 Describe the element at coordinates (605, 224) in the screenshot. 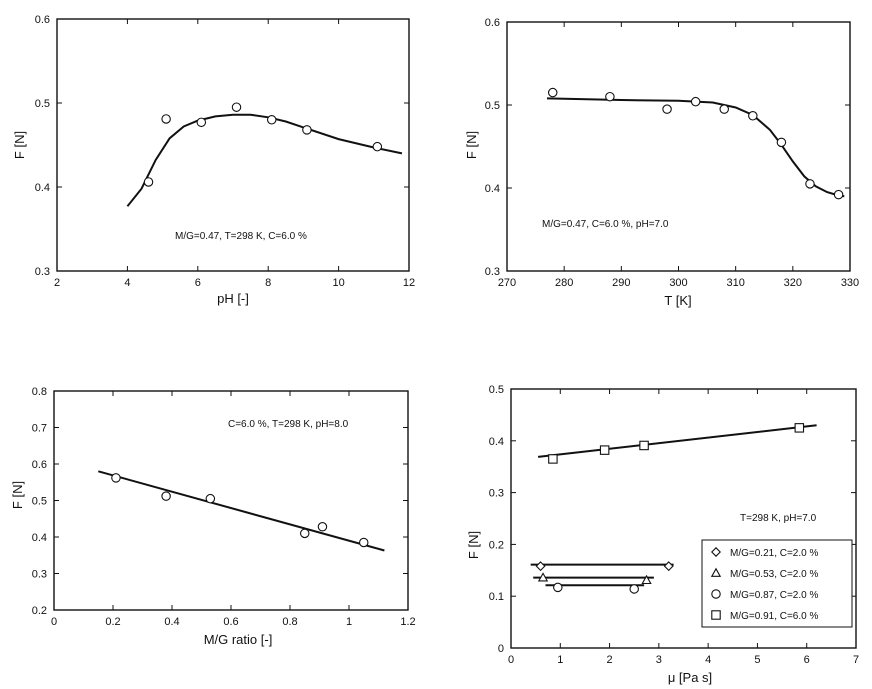

I see `conditions-annotation: M/G=0.47, C=6.0 %, pH=7.0` at that location.